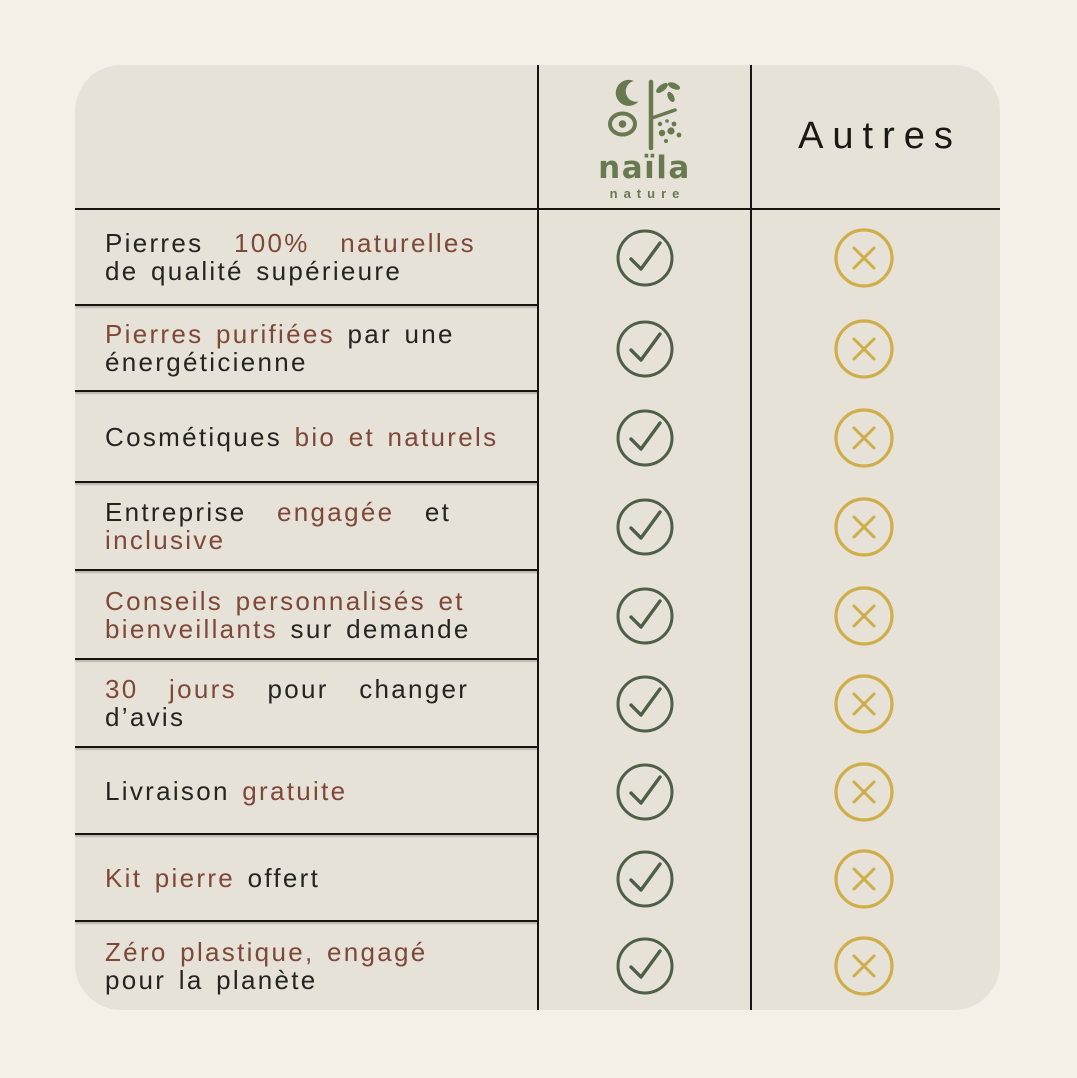 The width and height of the screenshot is (1077, 1078). I want to click on brand-subtitle: nature, so click(647, 193).